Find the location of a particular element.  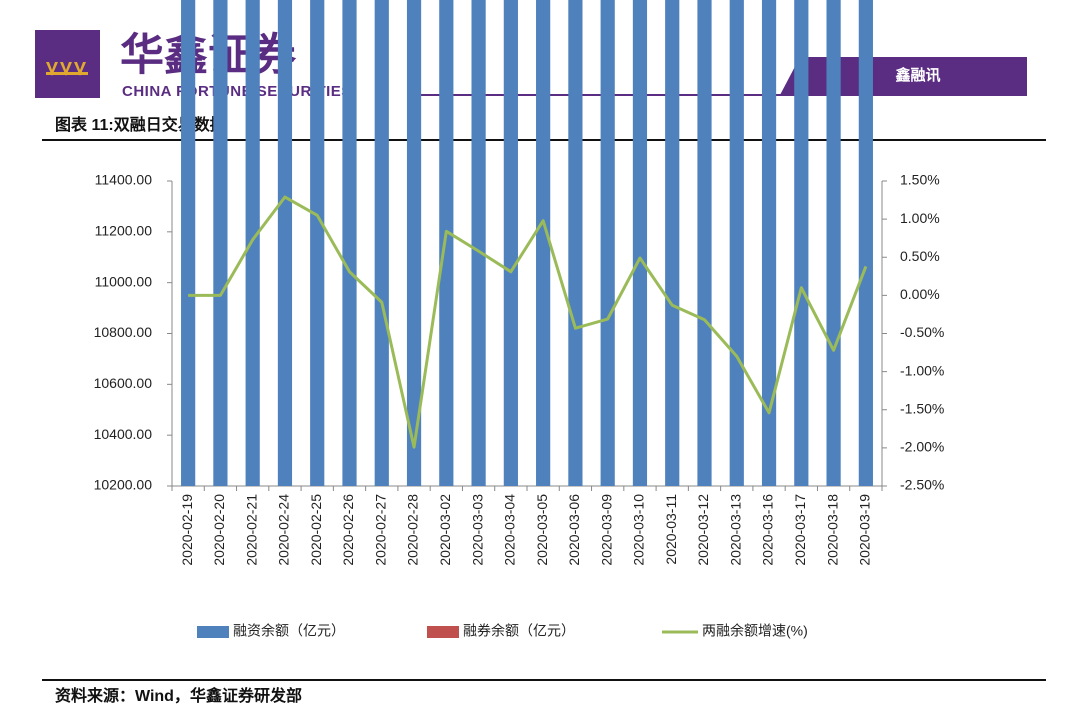

y-tick-label: 10400.00 is located at coordinates (123, 434).